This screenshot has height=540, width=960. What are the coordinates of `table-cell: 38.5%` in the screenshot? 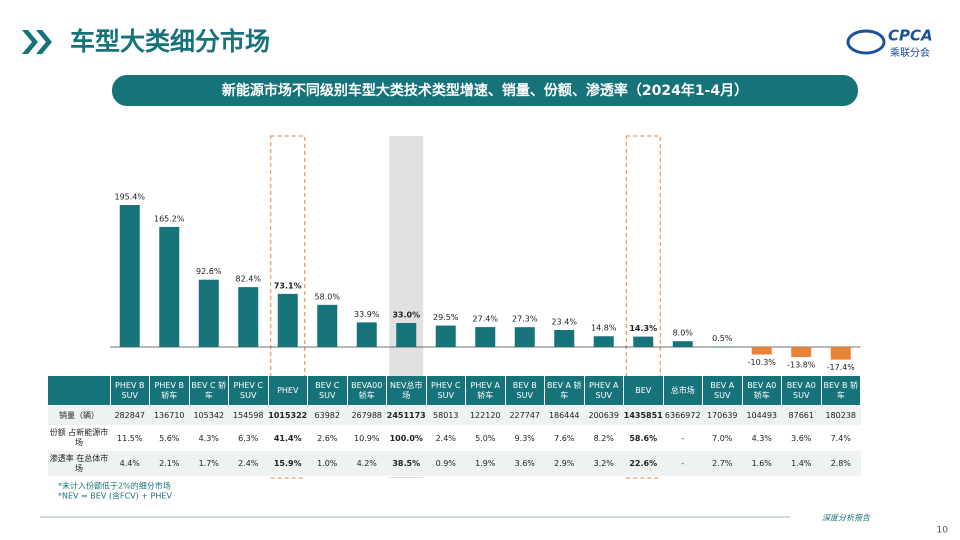 It's located at (406, 463).